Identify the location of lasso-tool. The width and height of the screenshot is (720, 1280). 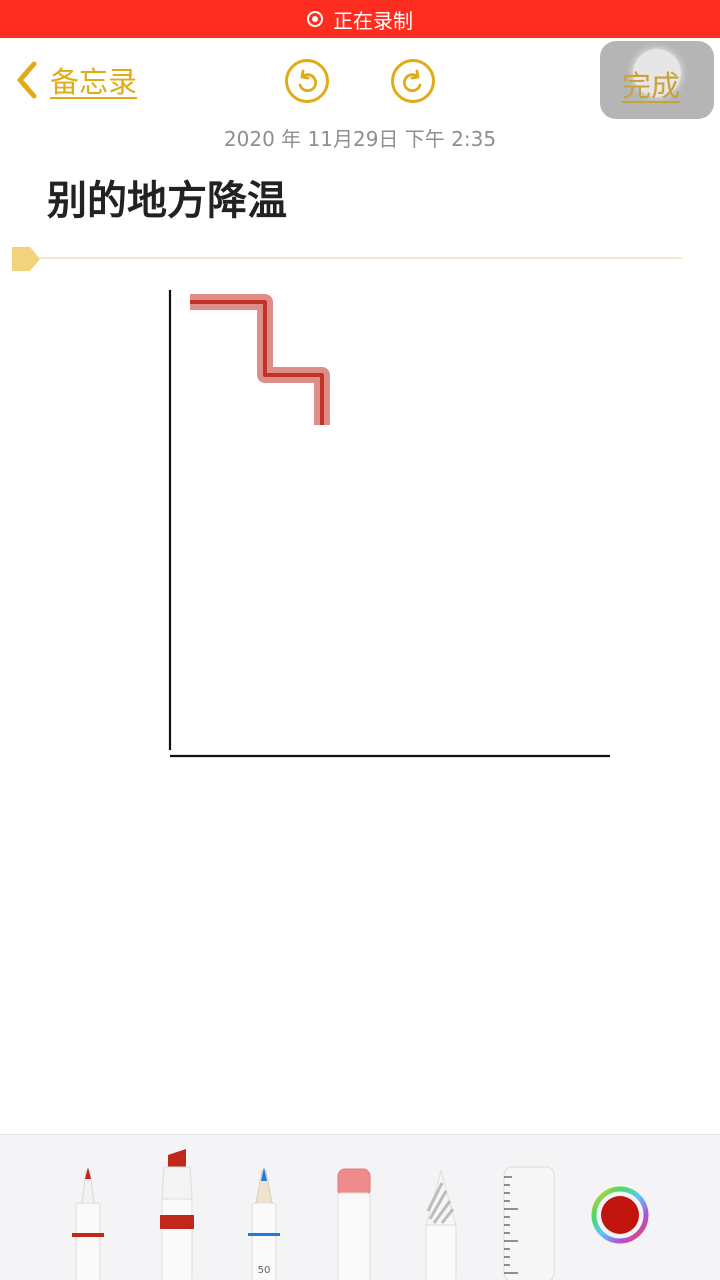
(441, 1222).